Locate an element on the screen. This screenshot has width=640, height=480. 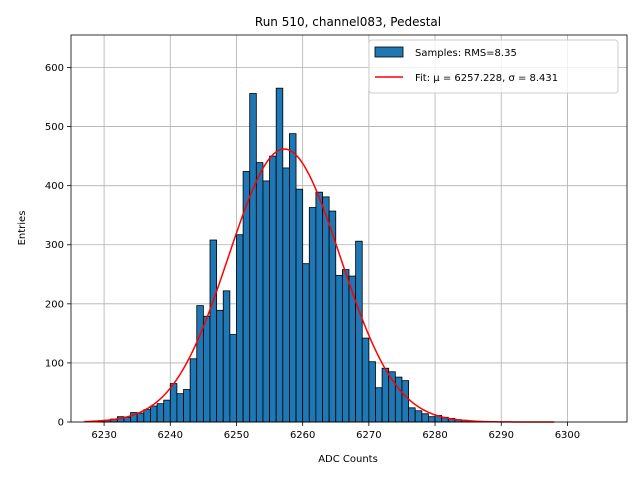
chart-title: Run 510, channel083, Pedestal is located at coordinates (348, 22).